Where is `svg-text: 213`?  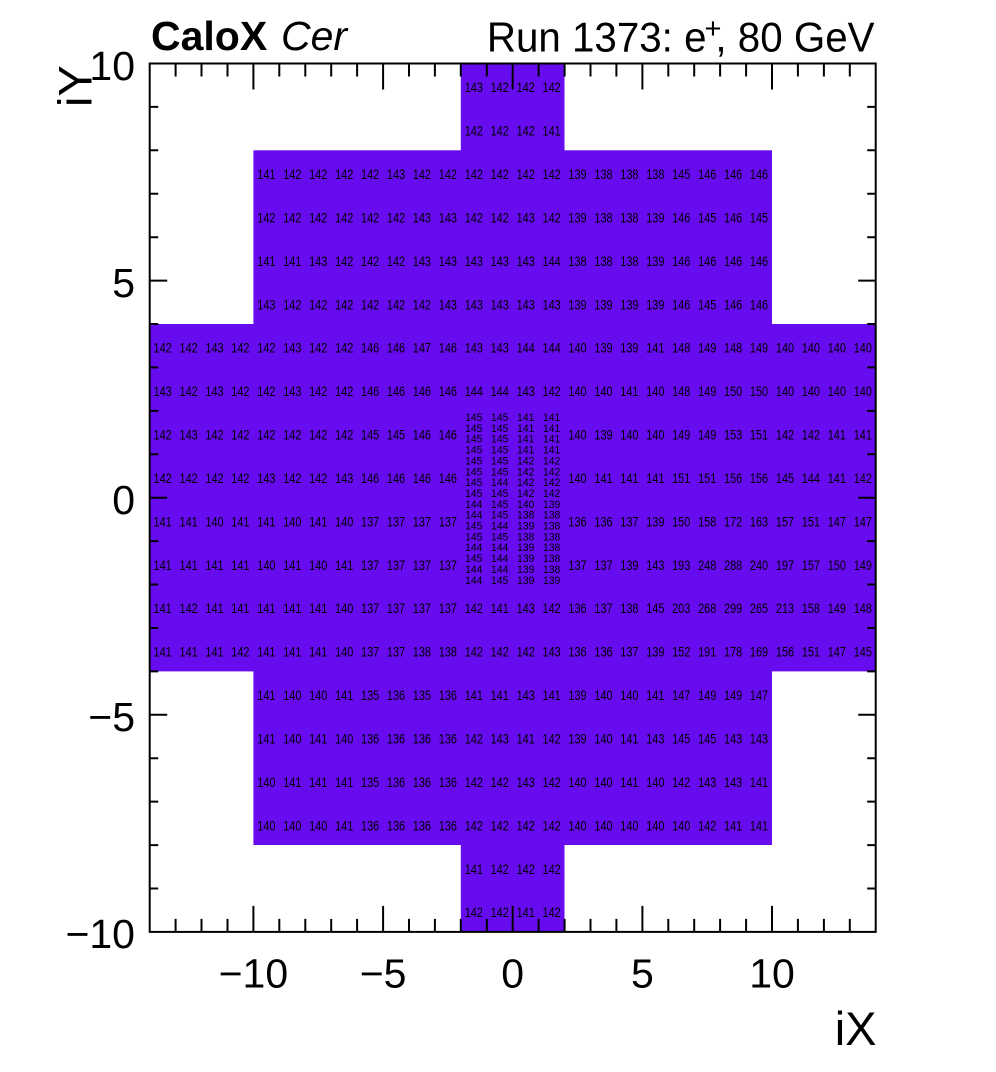
svg-text: 213 is located at coordinates (785, 608).